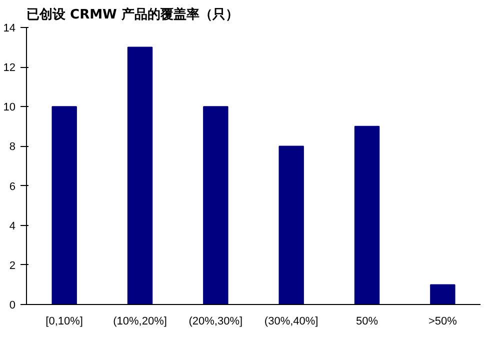 The width and height of the screenshot is (499, 338). Describe the element at coordinates (132, 14) in the screenshot. I see `chart-title: 已创设 CRMW 产品的覆盖率（只）` at that location.